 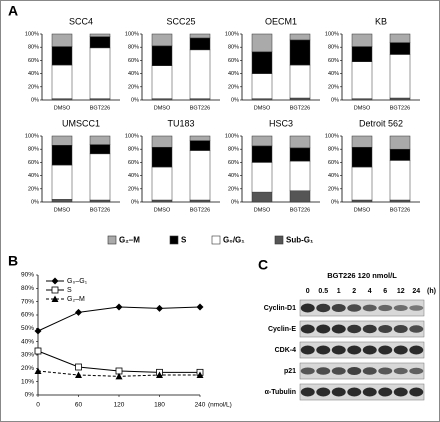 I want to click on x-tick-label: 120, so click(x=119, y=405).